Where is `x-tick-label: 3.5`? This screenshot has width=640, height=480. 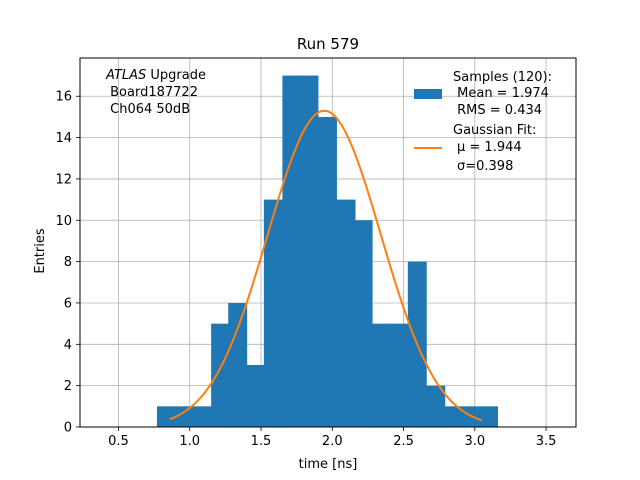
x-tick-label: 3.5 is located at coordinates (546, 441).